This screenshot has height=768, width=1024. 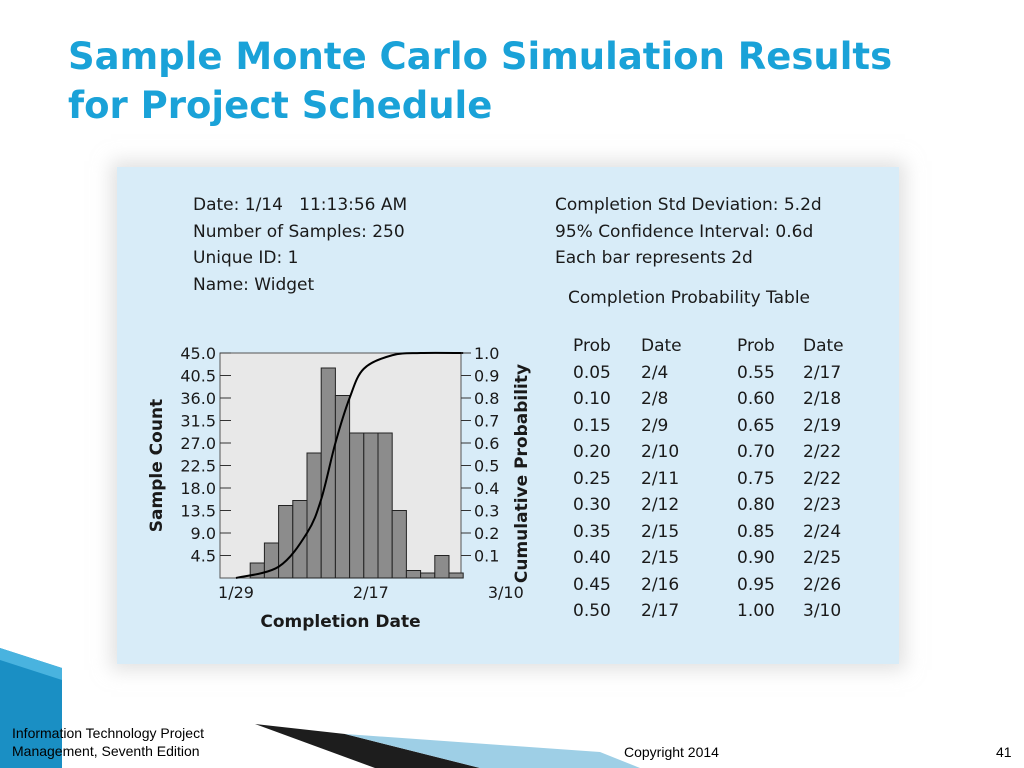 I want to click on row-prob-1: 0.50, so click(x=592, y=611).